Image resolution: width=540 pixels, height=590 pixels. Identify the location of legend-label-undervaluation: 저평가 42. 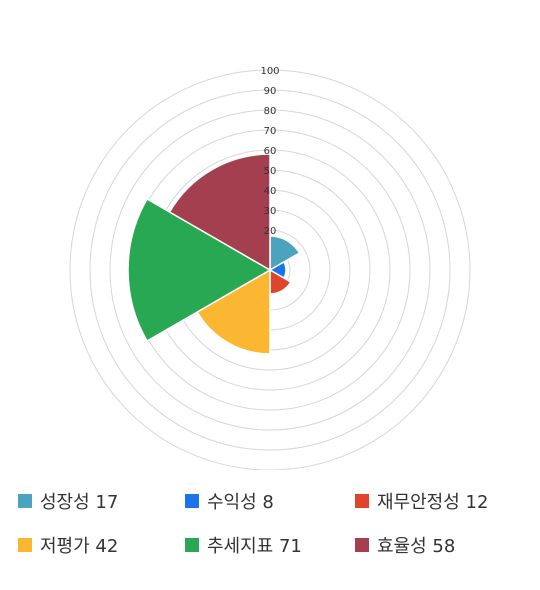
(79, 546).